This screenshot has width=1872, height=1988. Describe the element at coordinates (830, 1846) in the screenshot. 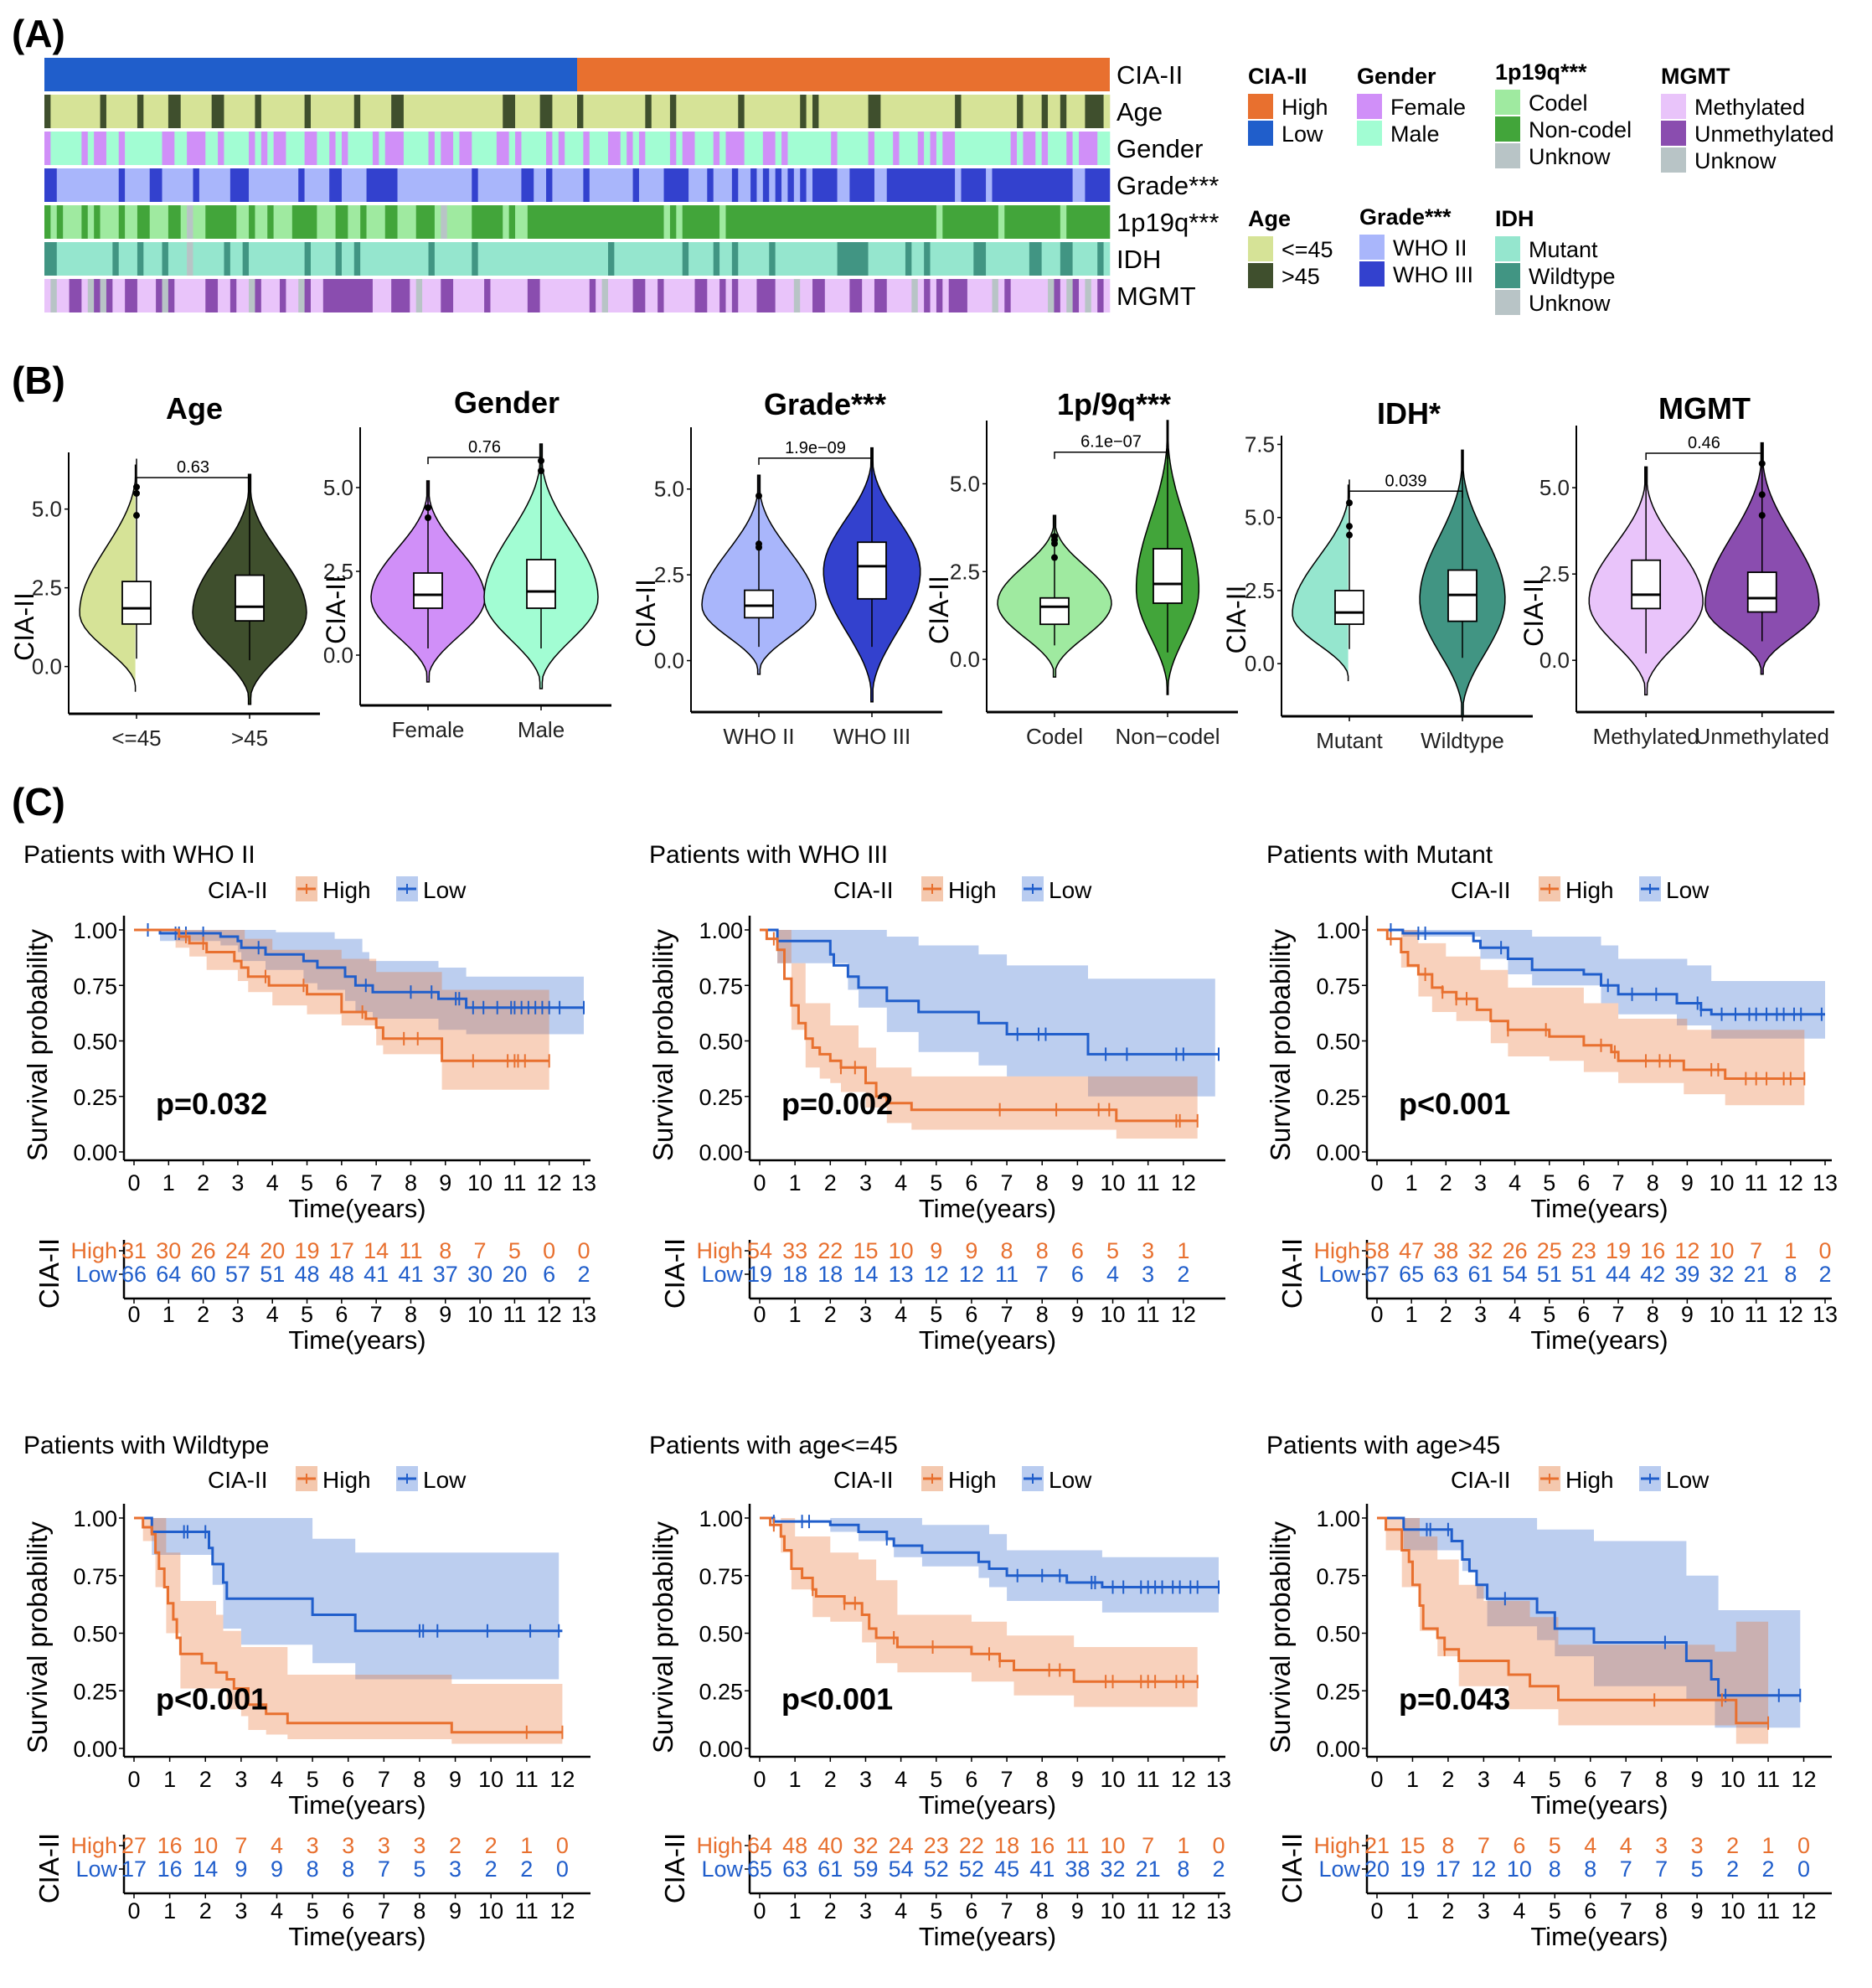

I see `risk-count-high: 40` at that location.